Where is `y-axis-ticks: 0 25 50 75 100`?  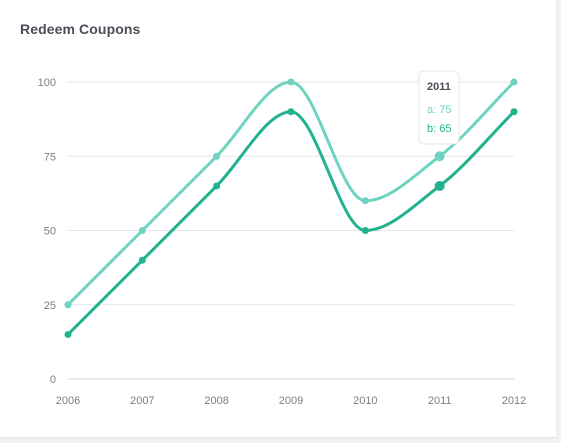
y-axis-ticks: 0 25 50 75 100 is located at coordinates (47, 231).